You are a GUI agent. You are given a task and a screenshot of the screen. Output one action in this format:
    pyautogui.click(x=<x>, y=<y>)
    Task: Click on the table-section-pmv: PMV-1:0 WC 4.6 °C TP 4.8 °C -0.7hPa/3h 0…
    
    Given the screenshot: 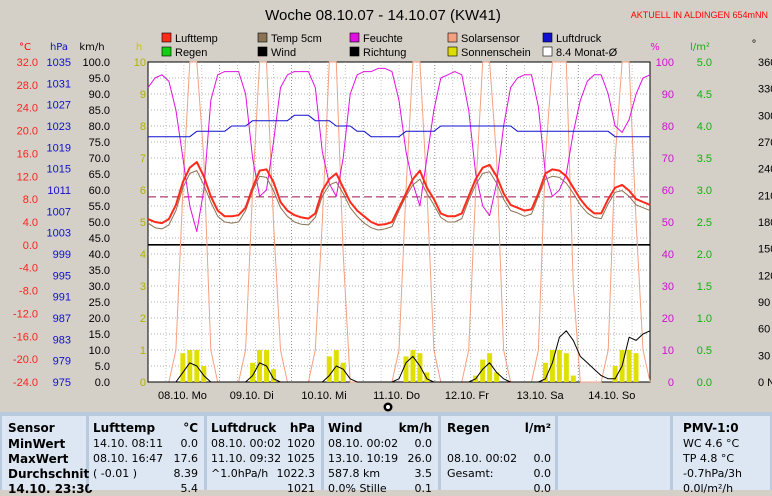 What is the action you would take?
    pyautogui.click(x=721, y=455)
    